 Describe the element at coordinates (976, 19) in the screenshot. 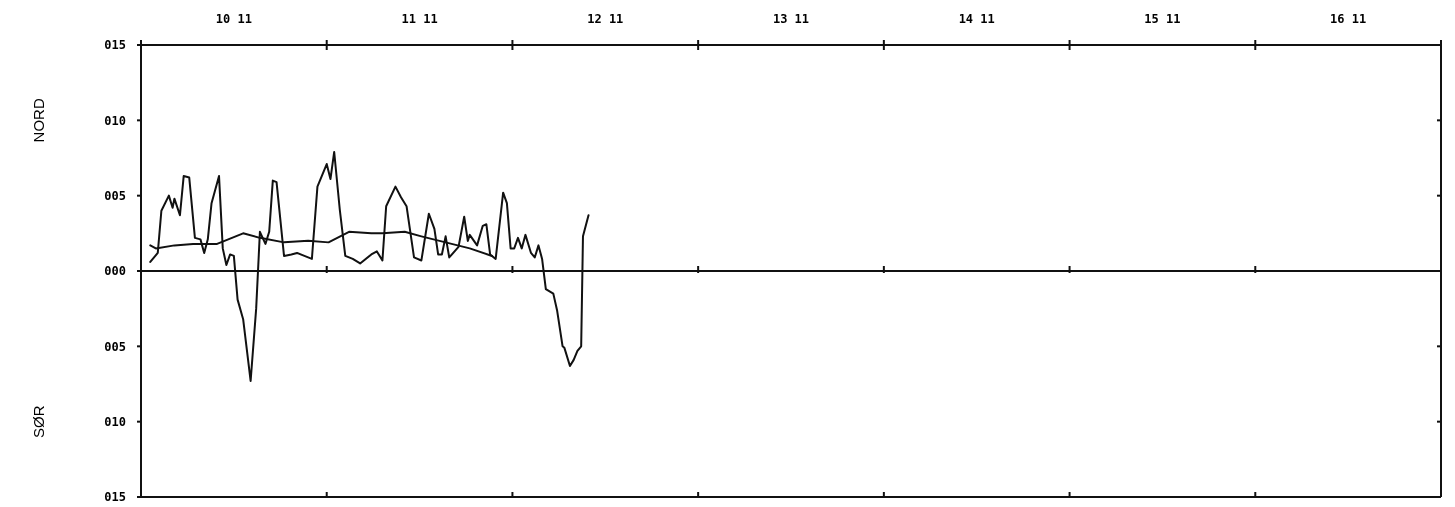

I see `x-tick-label: 14 11` at that location.